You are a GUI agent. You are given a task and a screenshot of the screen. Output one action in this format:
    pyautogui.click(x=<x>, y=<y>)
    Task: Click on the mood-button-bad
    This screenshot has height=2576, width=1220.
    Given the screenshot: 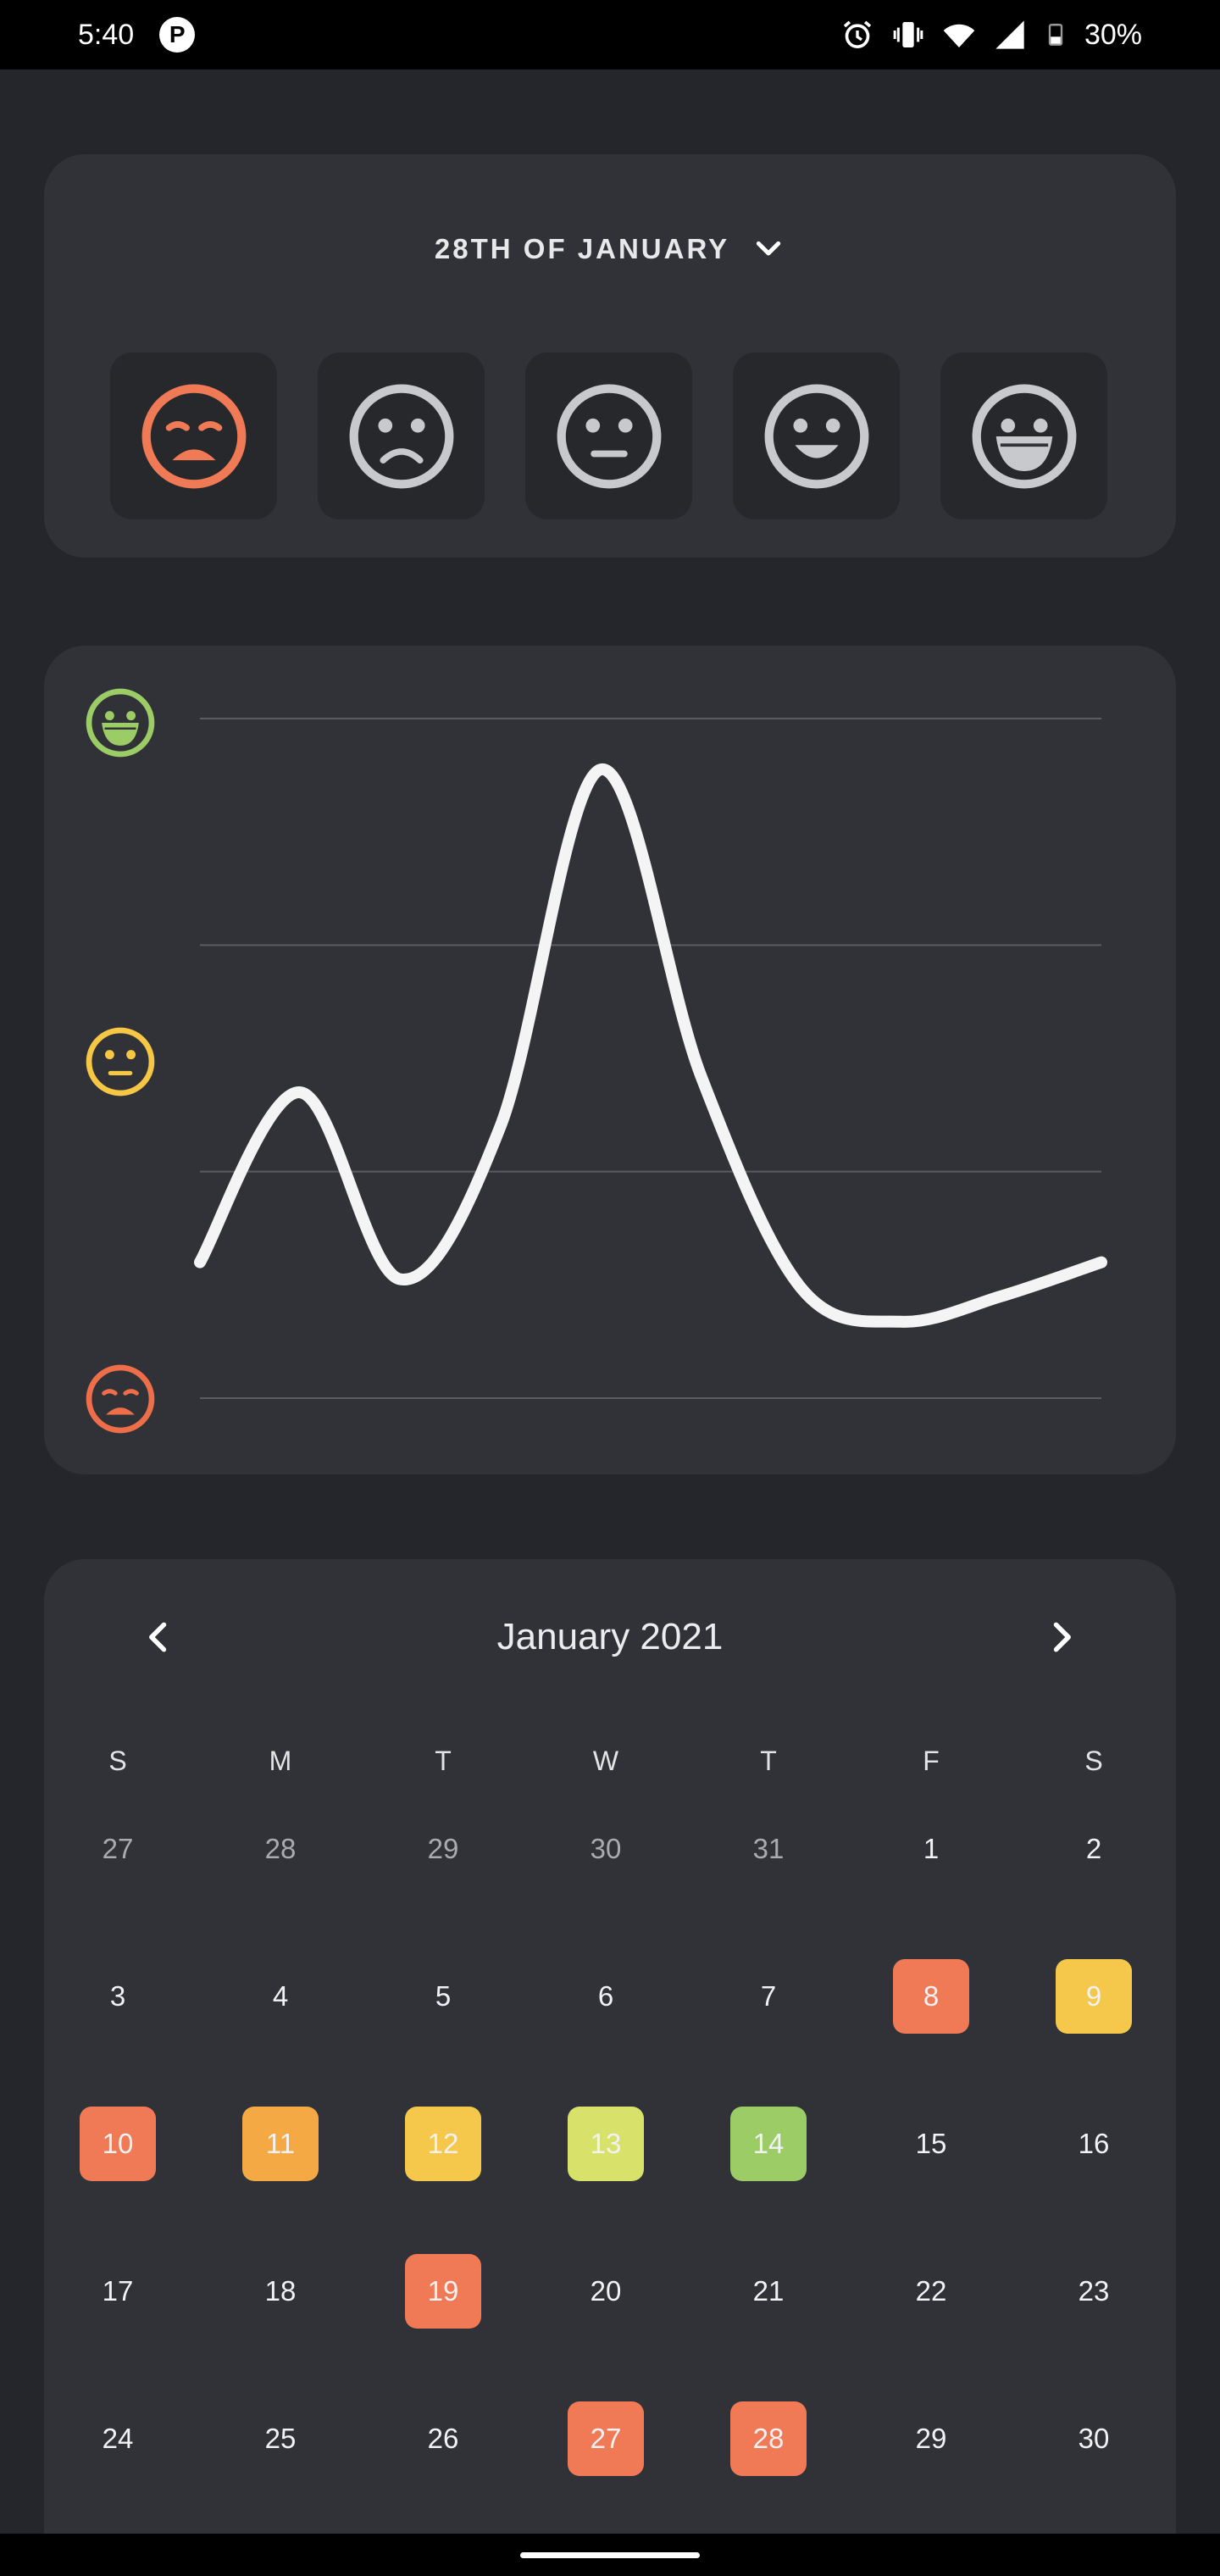 What is the action you would take?
    pyautogui.click(x=401, y=436)
    